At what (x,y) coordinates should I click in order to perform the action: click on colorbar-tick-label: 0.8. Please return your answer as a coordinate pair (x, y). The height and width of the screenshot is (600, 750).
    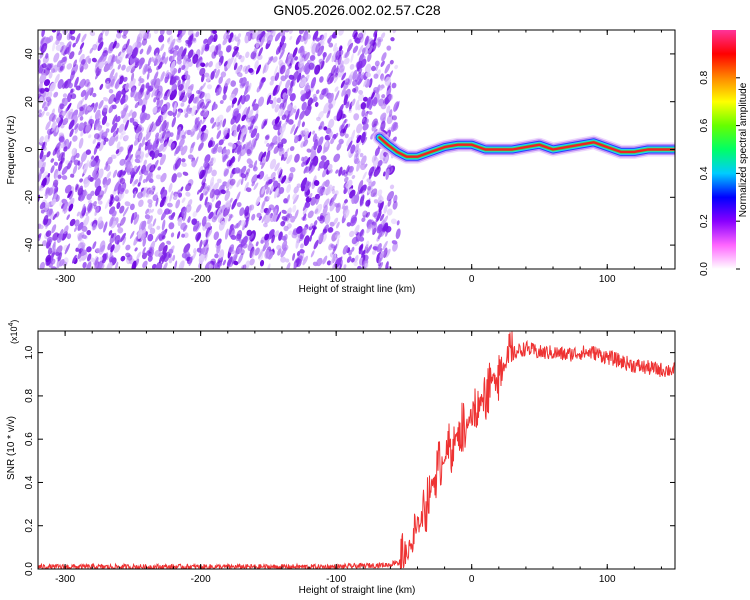
    Looking at the image, I should click on (704, 77).